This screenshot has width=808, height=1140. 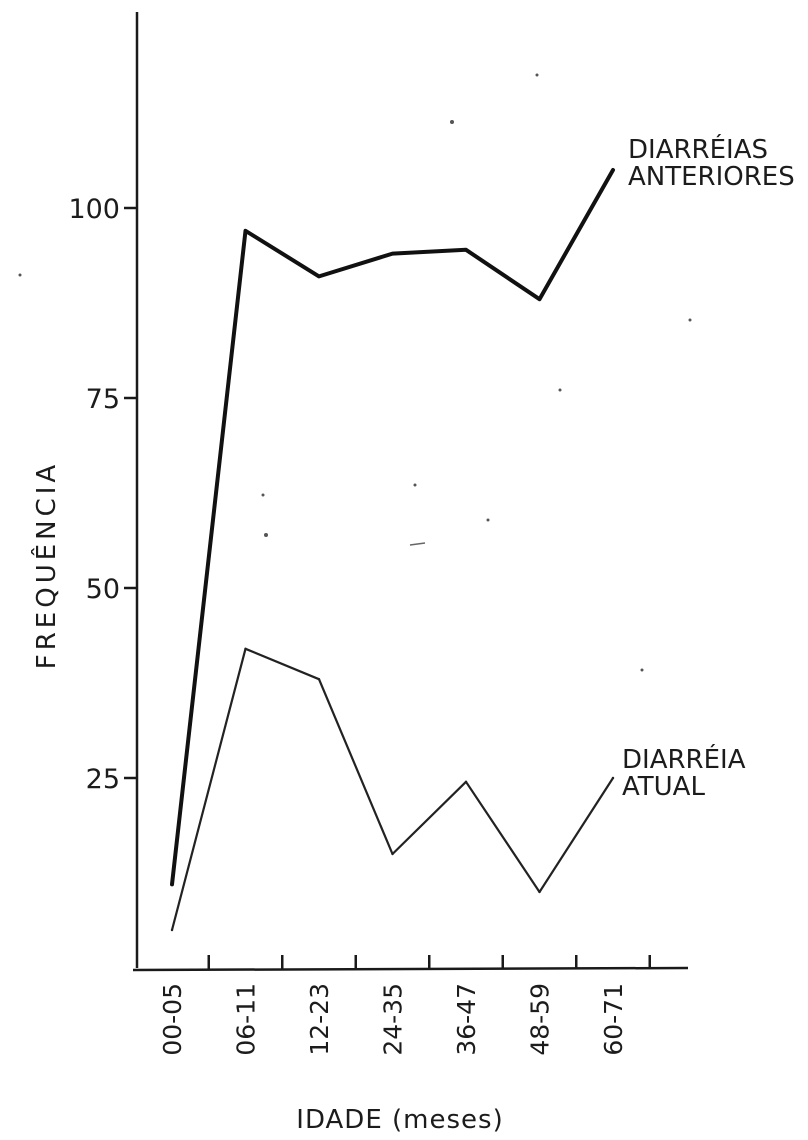 I want to click on series-label-line: DIARRÉIA, so click(x=684, y=759).